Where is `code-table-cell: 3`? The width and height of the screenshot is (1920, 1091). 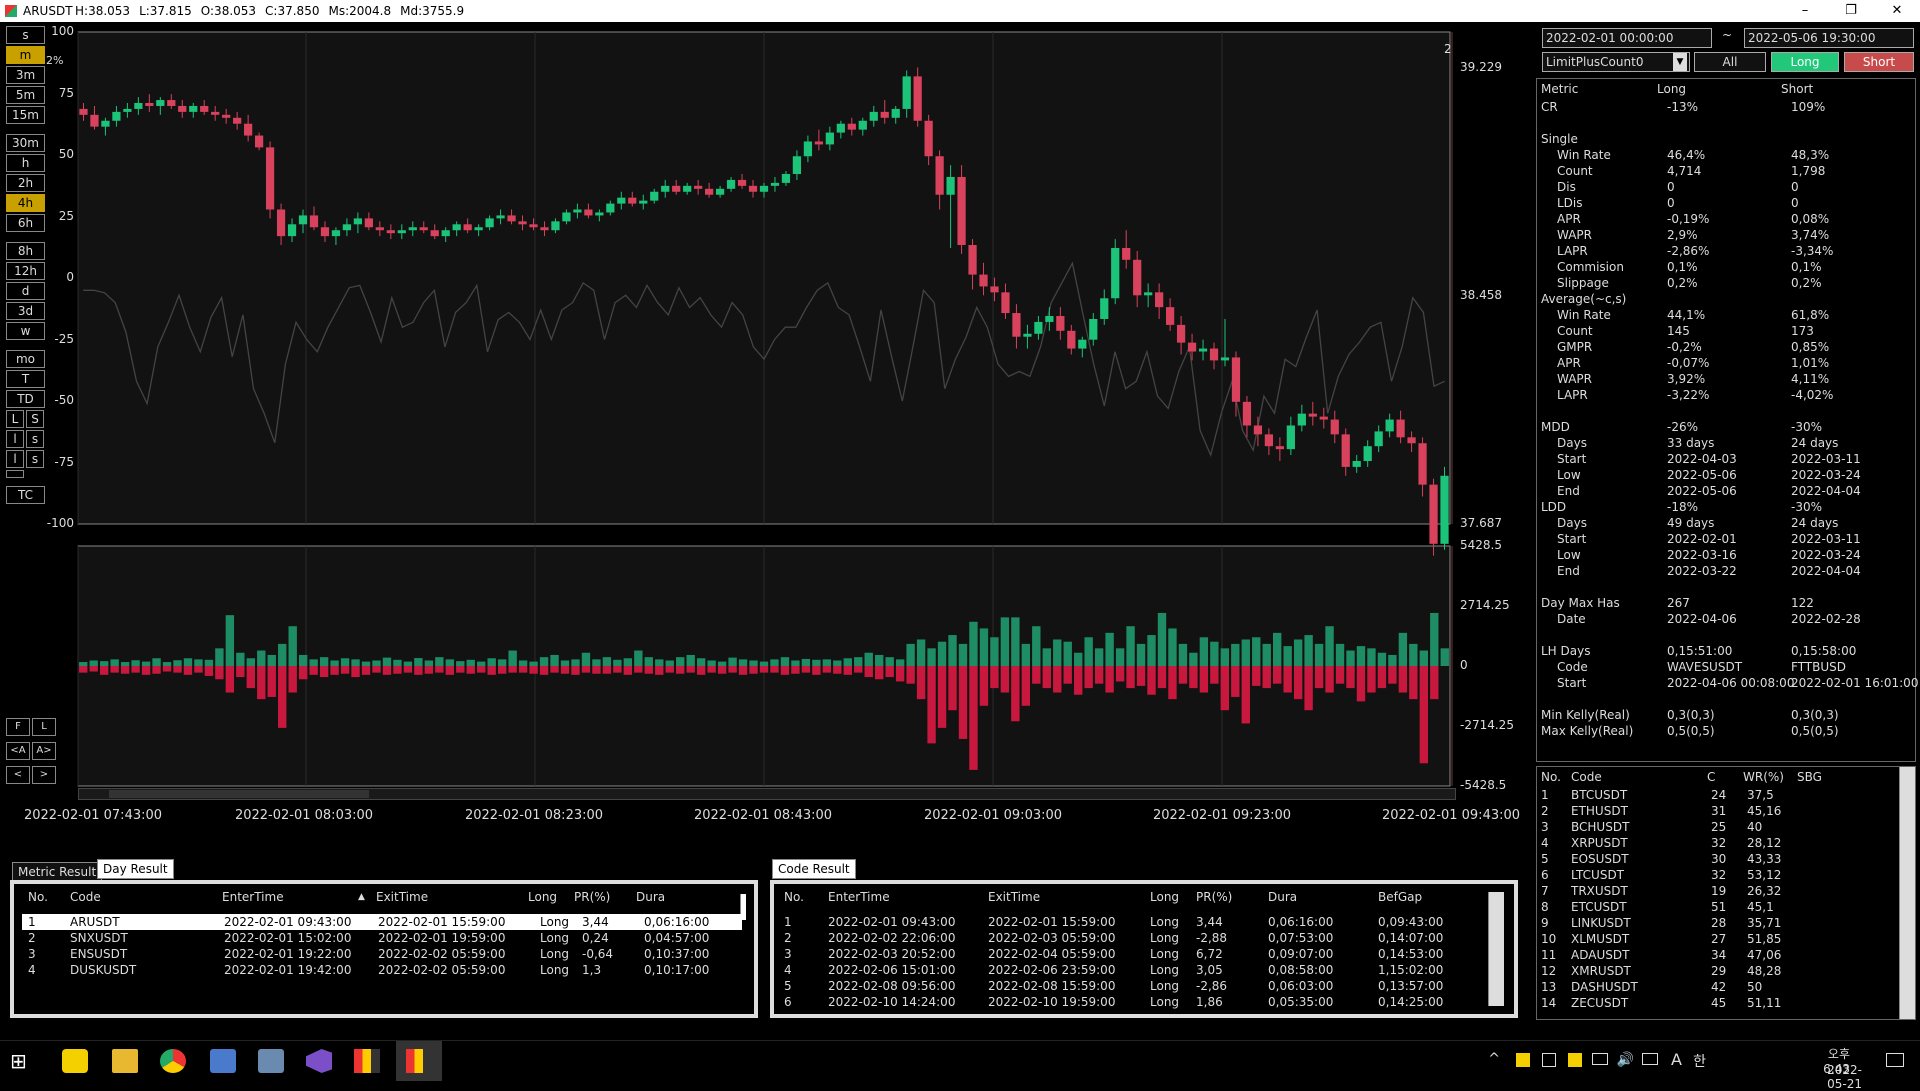 code-table-cell: 3 is located at coordinates (1545, 827).